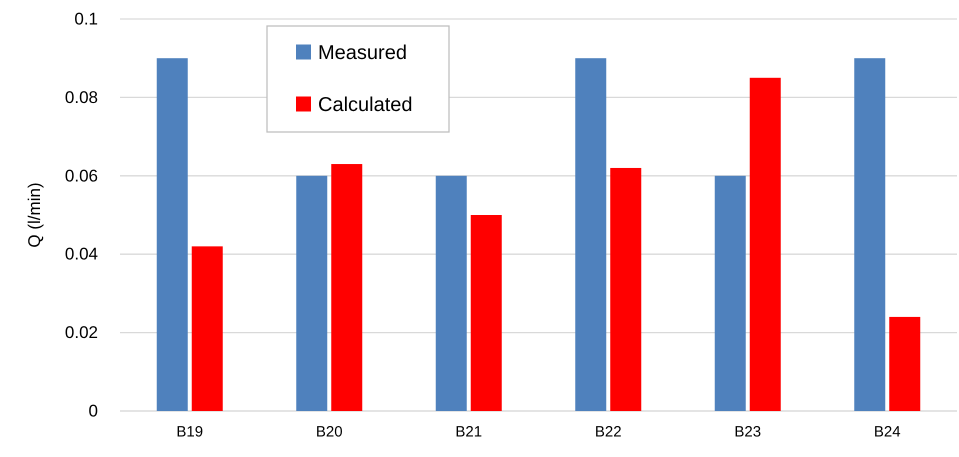 This screenshot has height=457, width=959. What do you see at coordinates (34, 215) in the screenshot?
I see `y-axis-title: Q (l/min)` at bounding box center [34, 215].